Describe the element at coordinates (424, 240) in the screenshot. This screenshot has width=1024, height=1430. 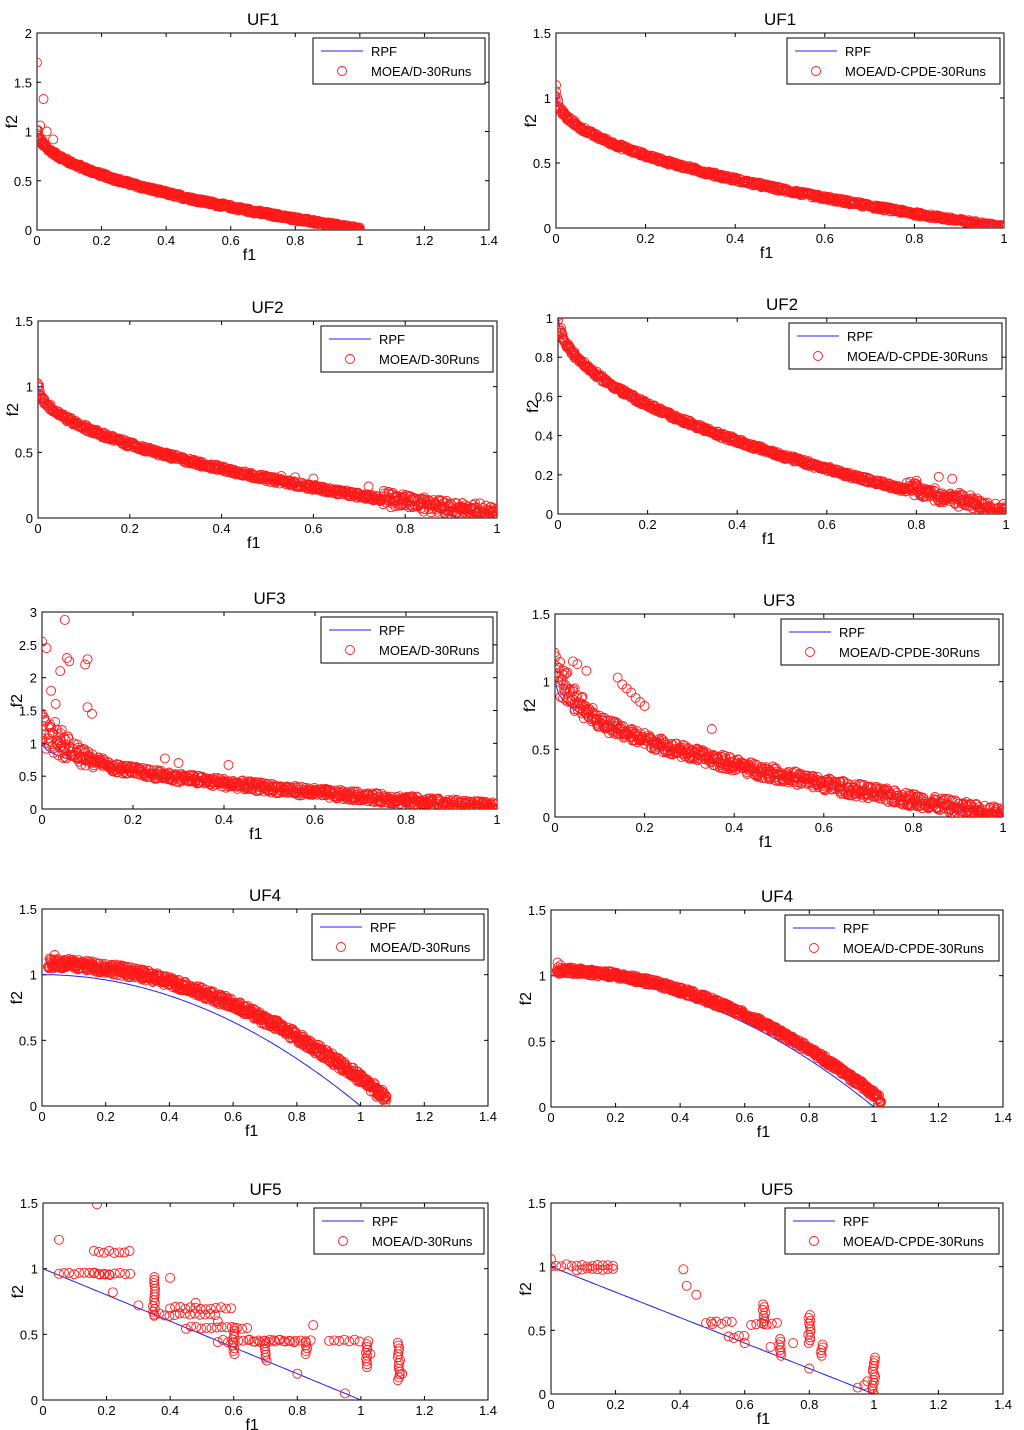
I see `x-tick-label: 1.2` at that location.